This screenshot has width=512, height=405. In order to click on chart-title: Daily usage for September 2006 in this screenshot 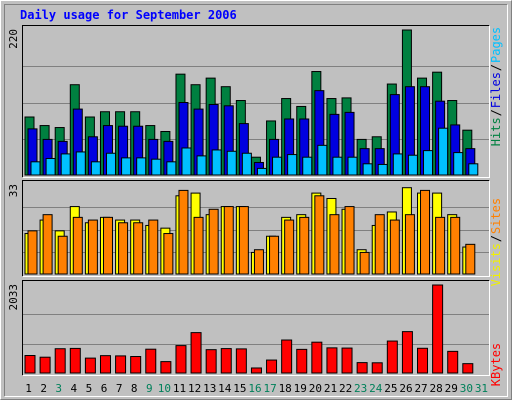, I will do `click(128, 15)`.